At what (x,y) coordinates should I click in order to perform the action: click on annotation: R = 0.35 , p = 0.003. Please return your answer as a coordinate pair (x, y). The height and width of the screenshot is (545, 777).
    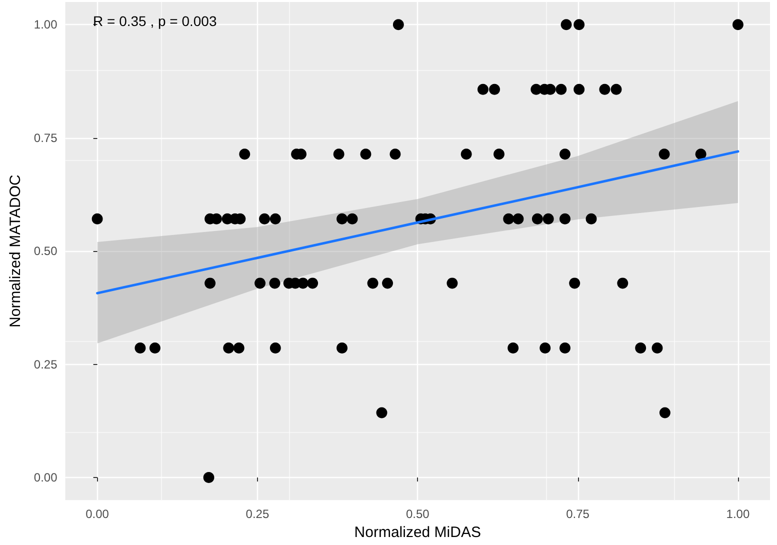
    Looking at the image, I should click on (155, 21).